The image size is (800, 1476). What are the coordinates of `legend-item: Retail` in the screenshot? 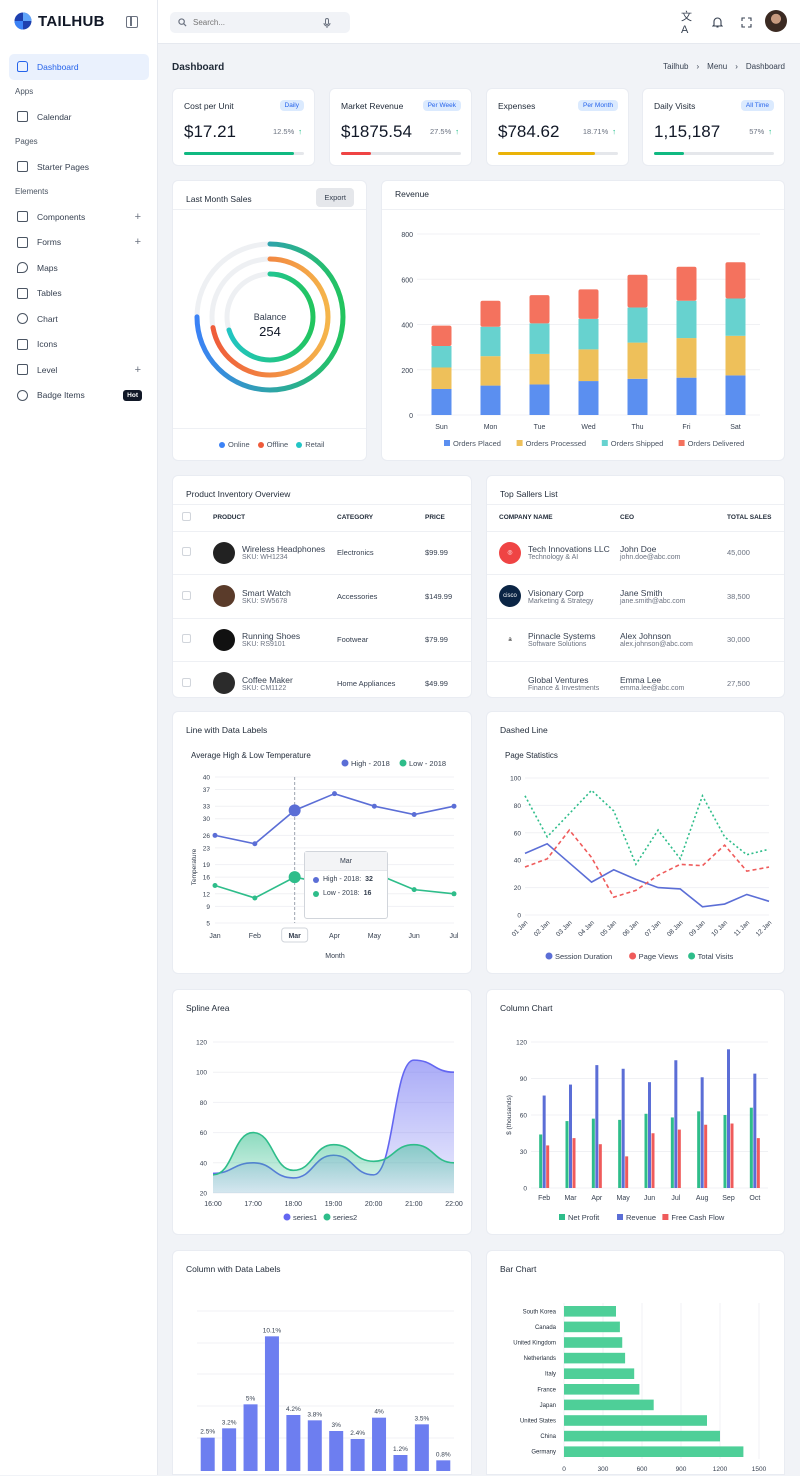 It's located at (310, 444).